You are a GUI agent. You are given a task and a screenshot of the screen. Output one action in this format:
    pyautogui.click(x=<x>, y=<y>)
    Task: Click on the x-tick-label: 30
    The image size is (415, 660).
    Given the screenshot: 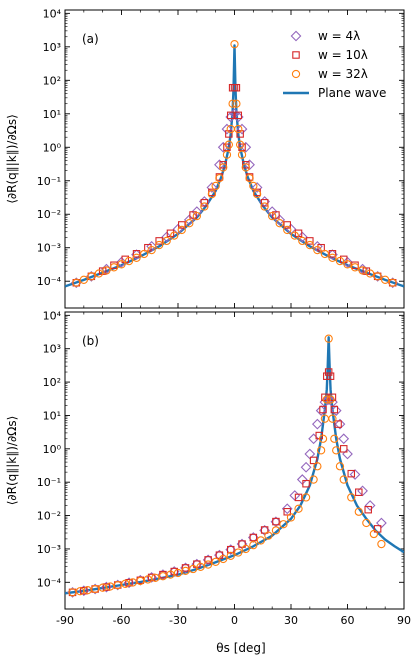 What is the action you would take?
    pyautogui.click(x=291, y=620)
    